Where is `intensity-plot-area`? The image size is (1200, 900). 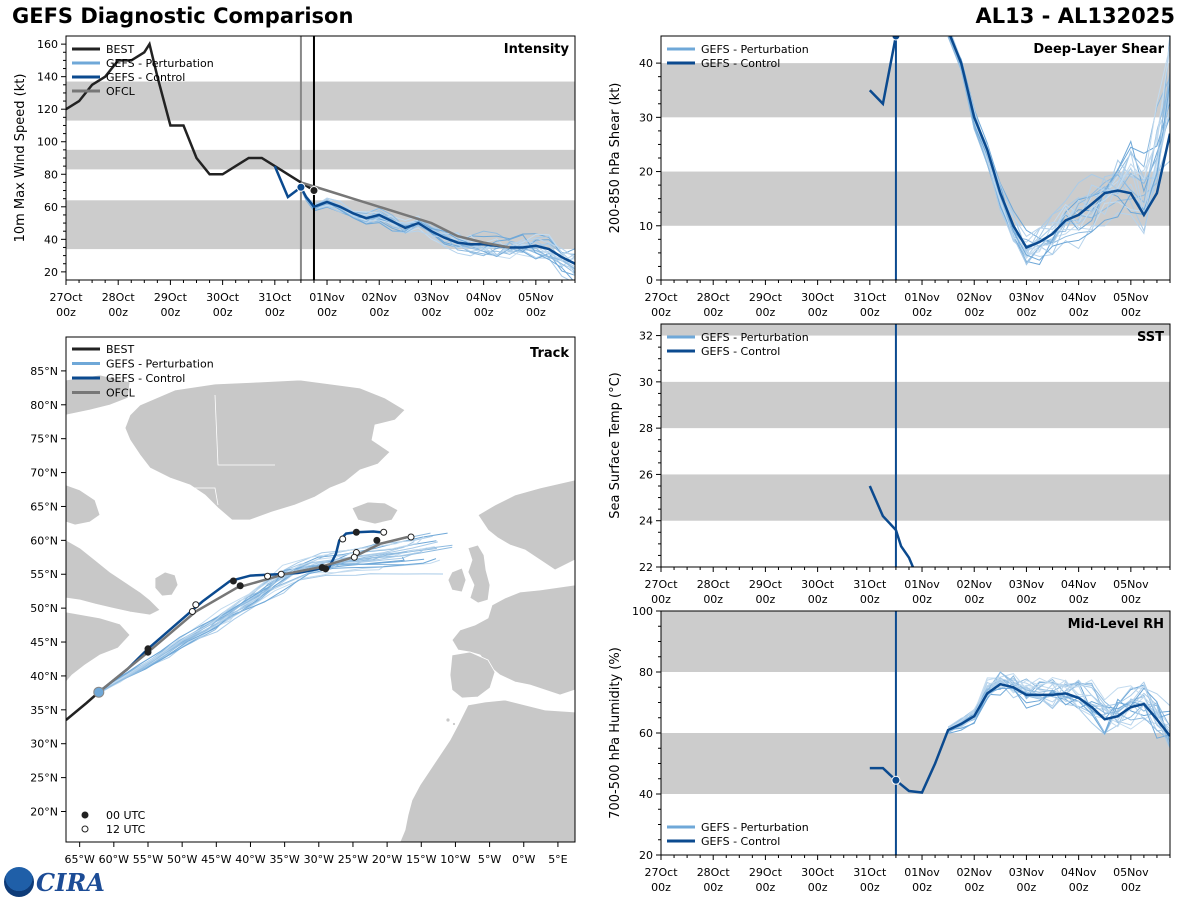
intensity-plot-area is located at coordinates (320, 158).